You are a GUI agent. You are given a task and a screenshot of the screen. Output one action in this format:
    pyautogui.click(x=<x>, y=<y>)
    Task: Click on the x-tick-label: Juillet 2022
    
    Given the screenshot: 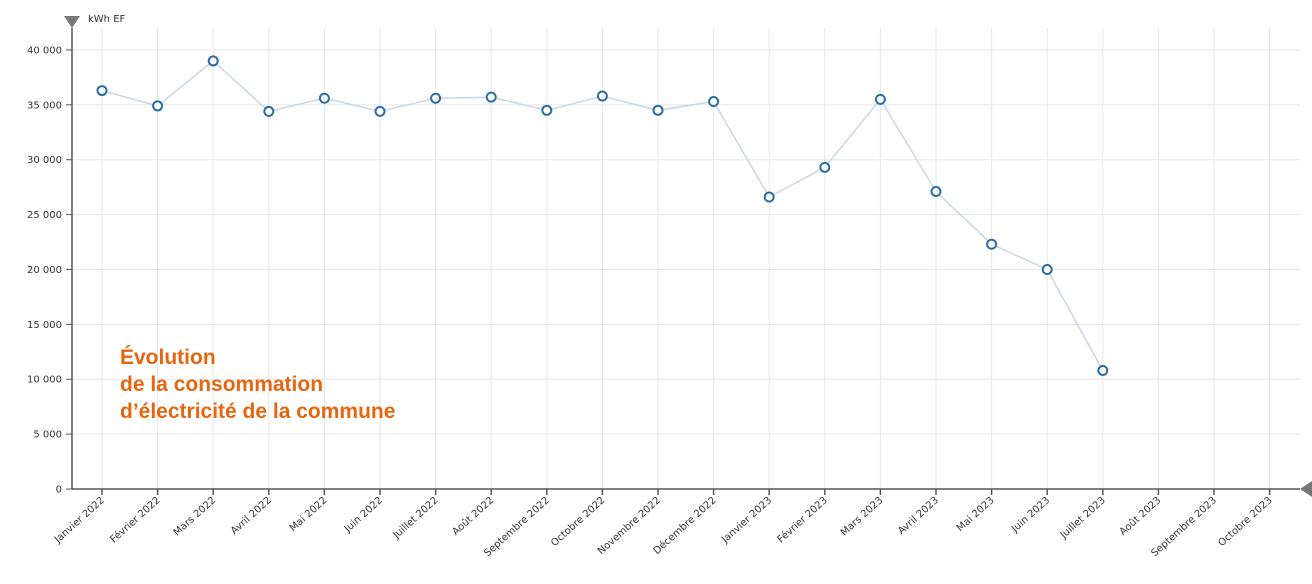 What is the action you would take?
    pyautogui.click(x=416, y=518)
    